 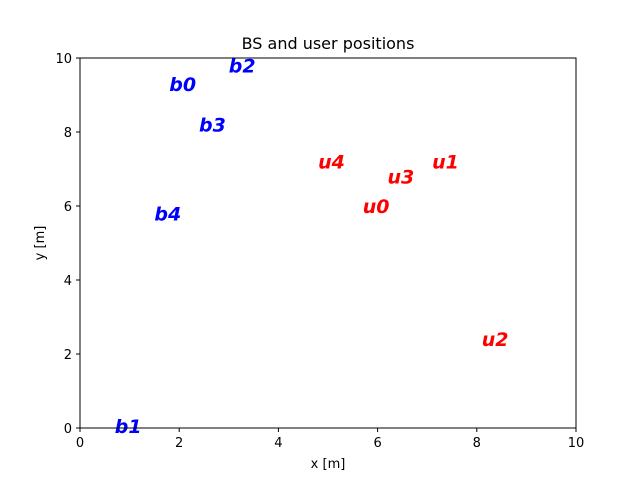 What do you see at coordinates (80, 443) in the screenshot?
I see `x-tick-label: 0` at bounding box center [80, 443].